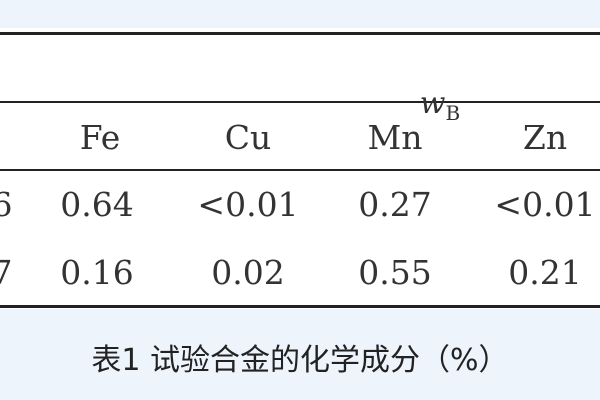  What do you see at coordinates (545, 272) in the screenshot?
I see `table-cell: 0.21` at bounding box center [545, 272].